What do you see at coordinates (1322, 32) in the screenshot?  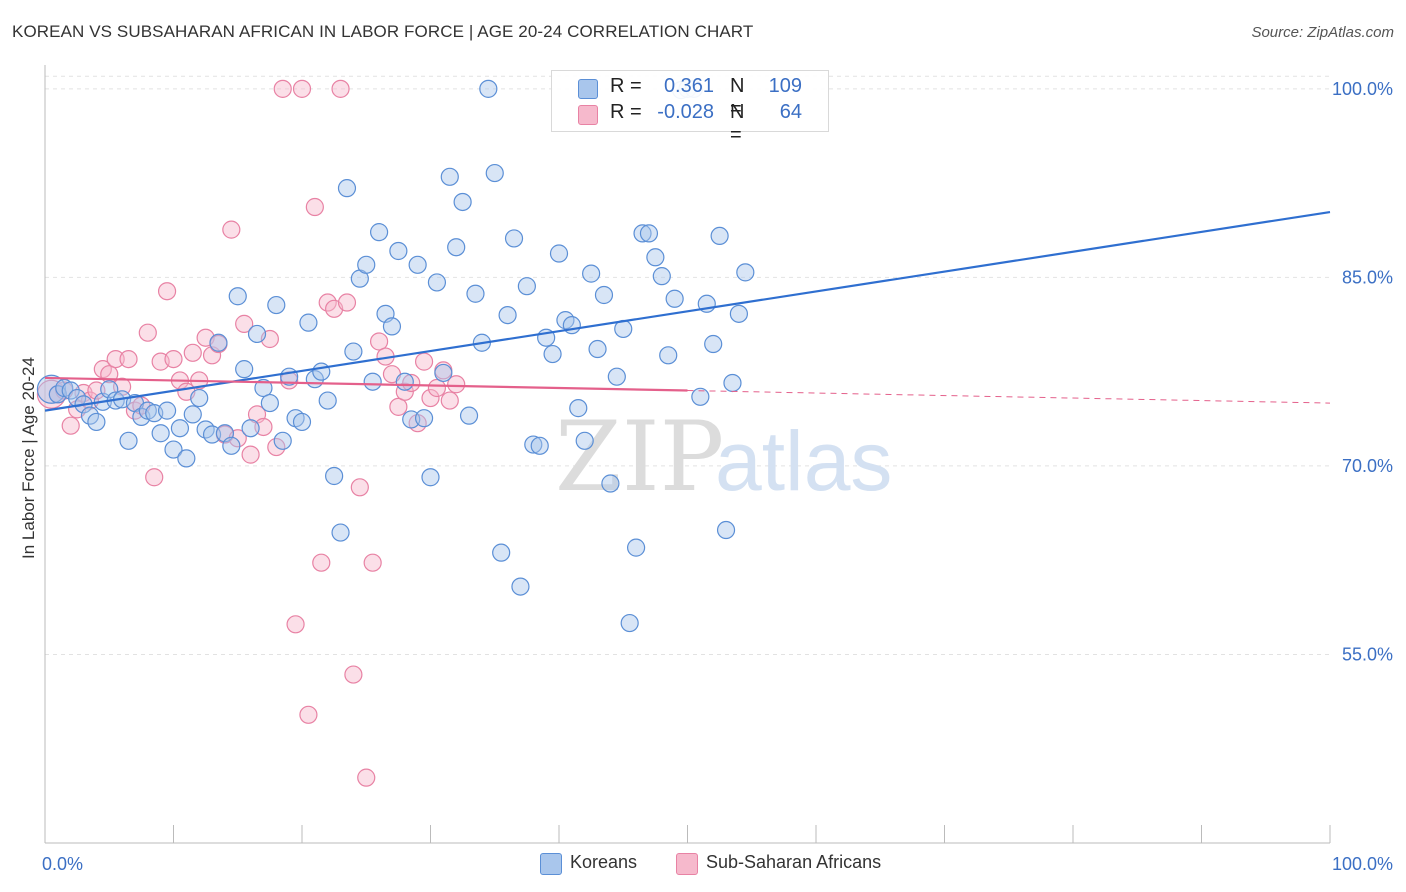 I see `source-label: Source: ZipAtlas.com` at bounding box center [1322, 32].